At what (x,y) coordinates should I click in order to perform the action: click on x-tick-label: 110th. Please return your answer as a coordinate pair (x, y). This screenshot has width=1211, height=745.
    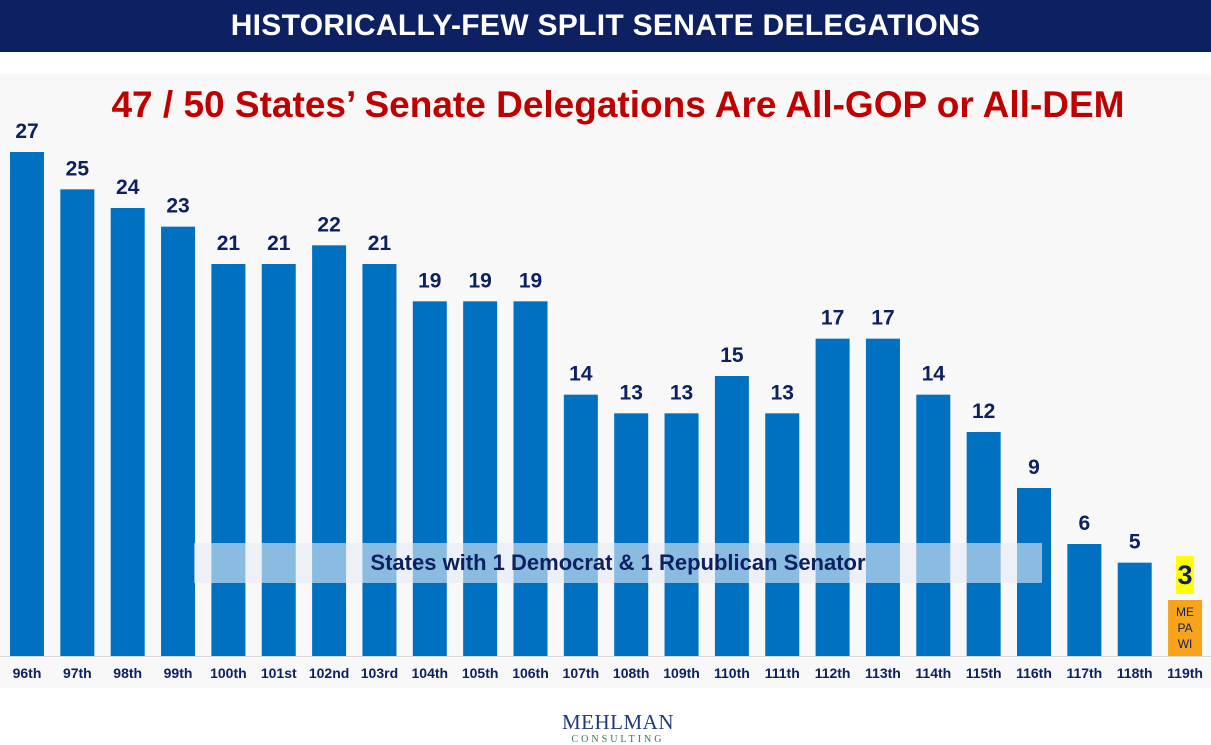
    Looking at the image, I should click on (732, 673).